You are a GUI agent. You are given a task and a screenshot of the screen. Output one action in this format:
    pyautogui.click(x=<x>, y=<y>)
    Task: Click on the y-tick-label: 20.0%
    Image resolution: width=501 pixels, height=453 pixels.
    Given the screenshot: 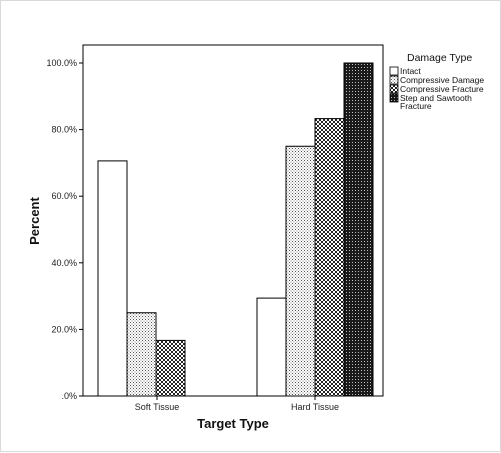 What is the action you would take?
    pyautogui.click(x=64, y=329)
    